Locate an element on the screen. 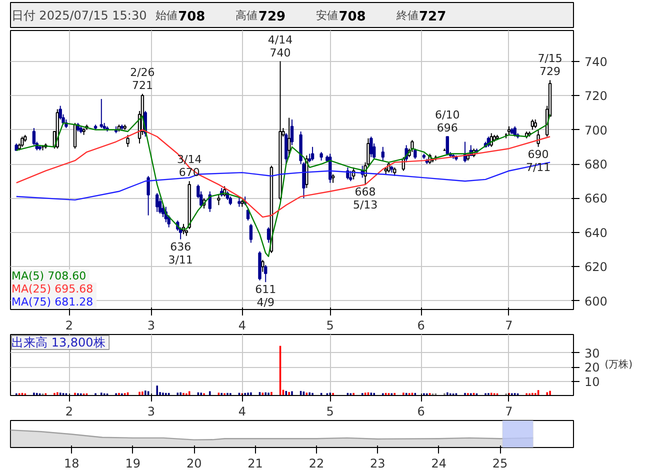 Image resolution: width=653 pixels, height=470 pixels. x-tick-label: 25 is located at coordinates (500, 463).